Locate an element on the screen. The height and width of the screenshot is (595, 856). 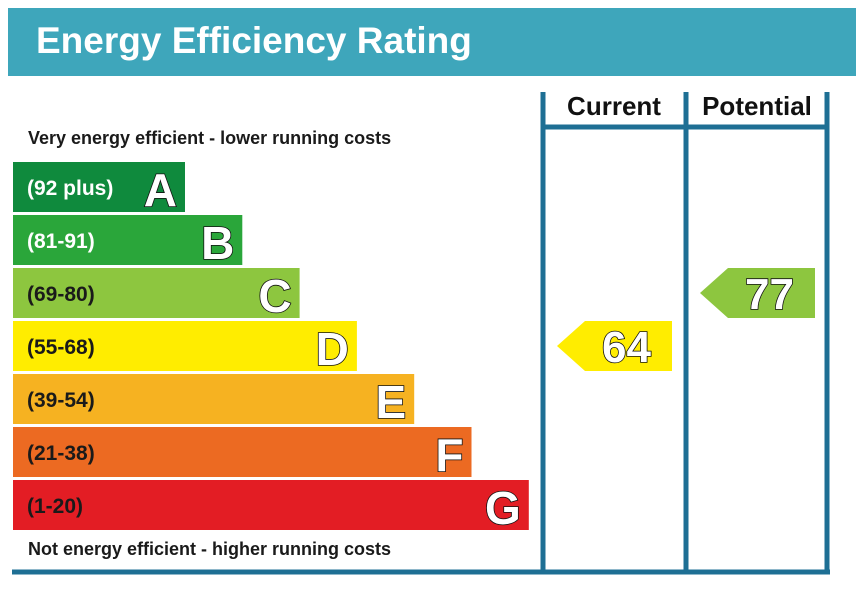
band-d-range: (55-68) is located at coordinates (61, 347).